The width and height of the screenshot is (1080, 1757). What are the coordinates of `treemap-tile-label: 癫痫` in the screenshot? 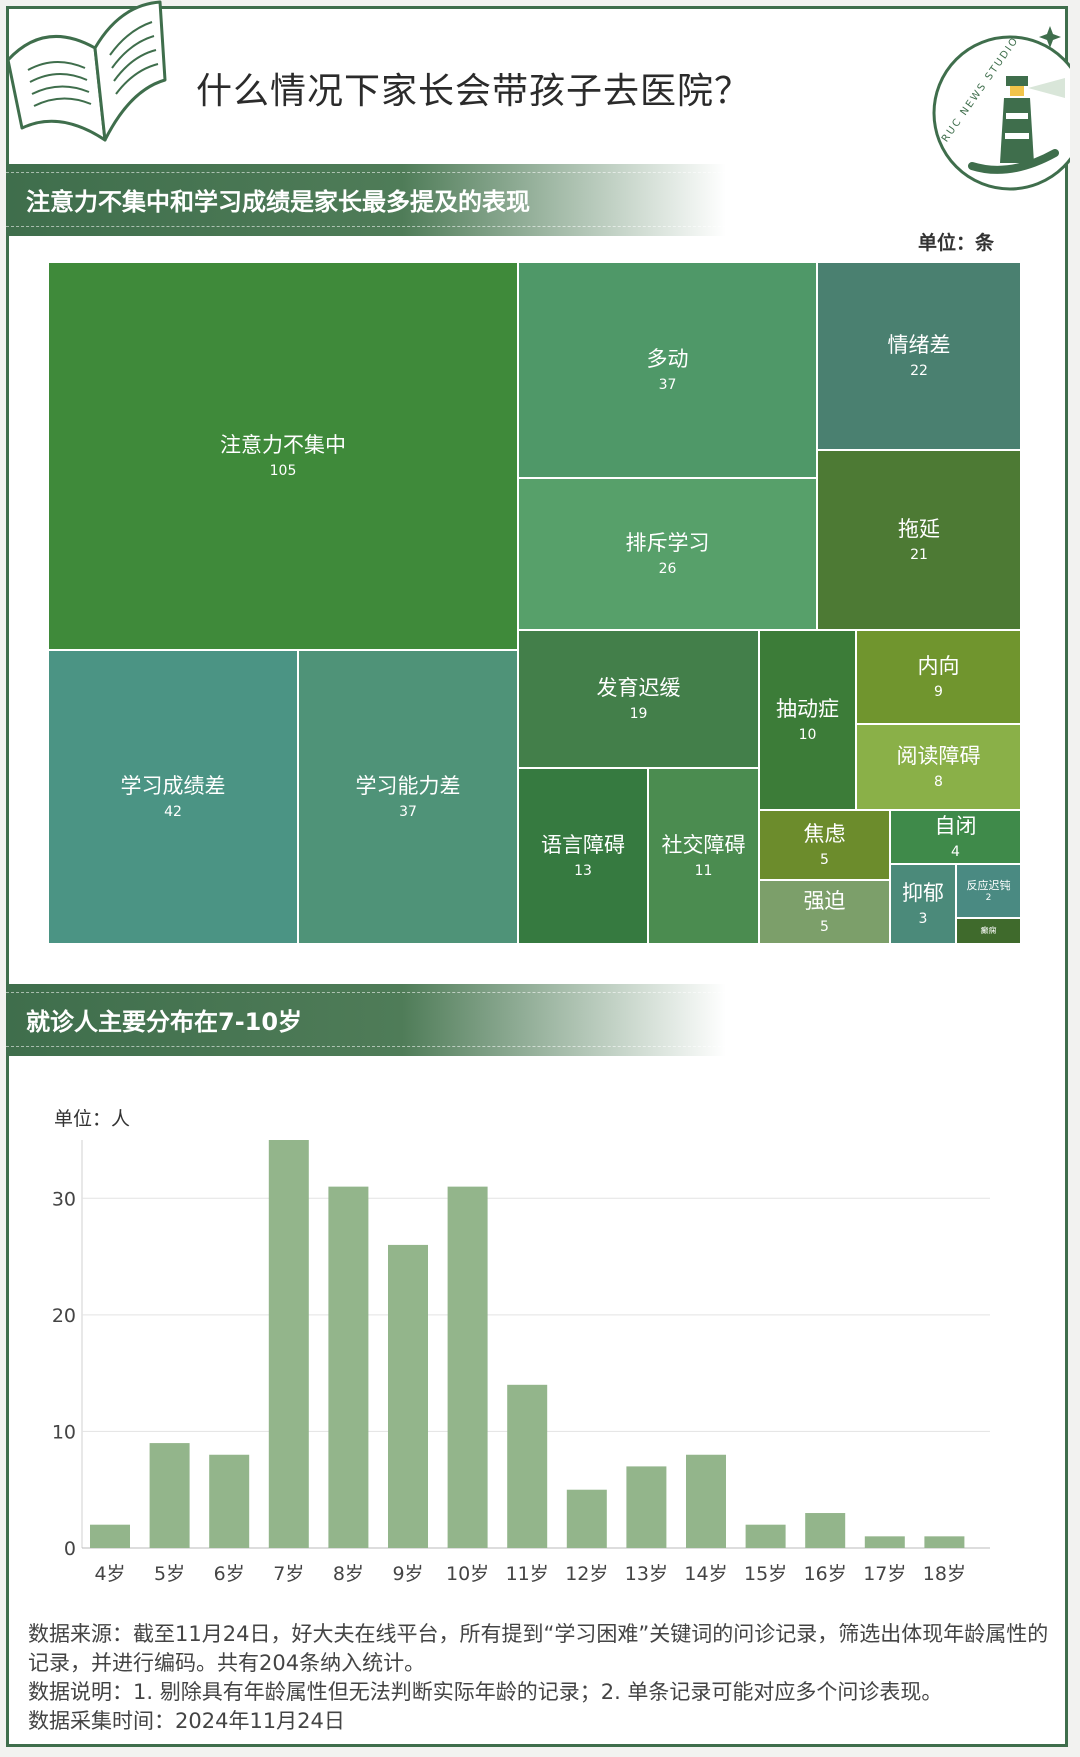 It's located at (988, 931).